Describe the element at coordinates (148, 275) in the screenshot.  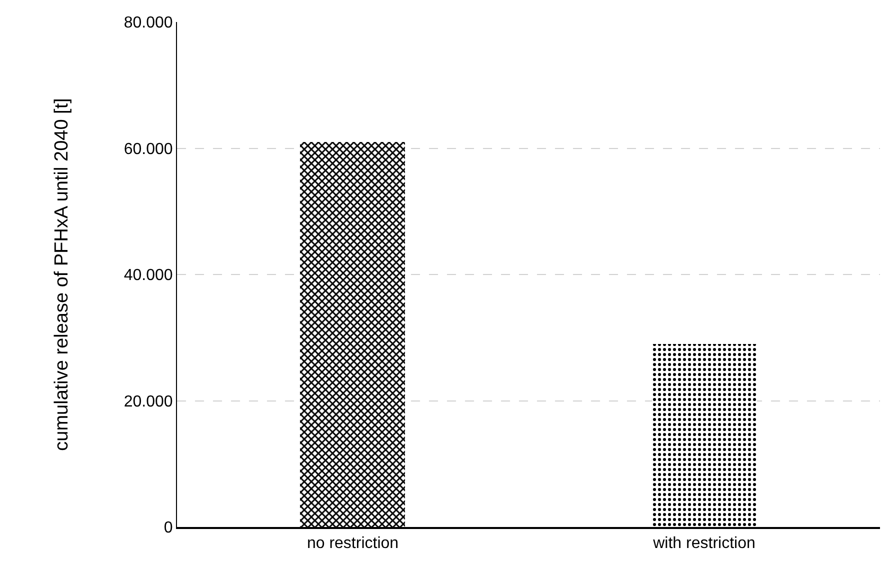
I see `y-tick-label: 40.000` at that location.